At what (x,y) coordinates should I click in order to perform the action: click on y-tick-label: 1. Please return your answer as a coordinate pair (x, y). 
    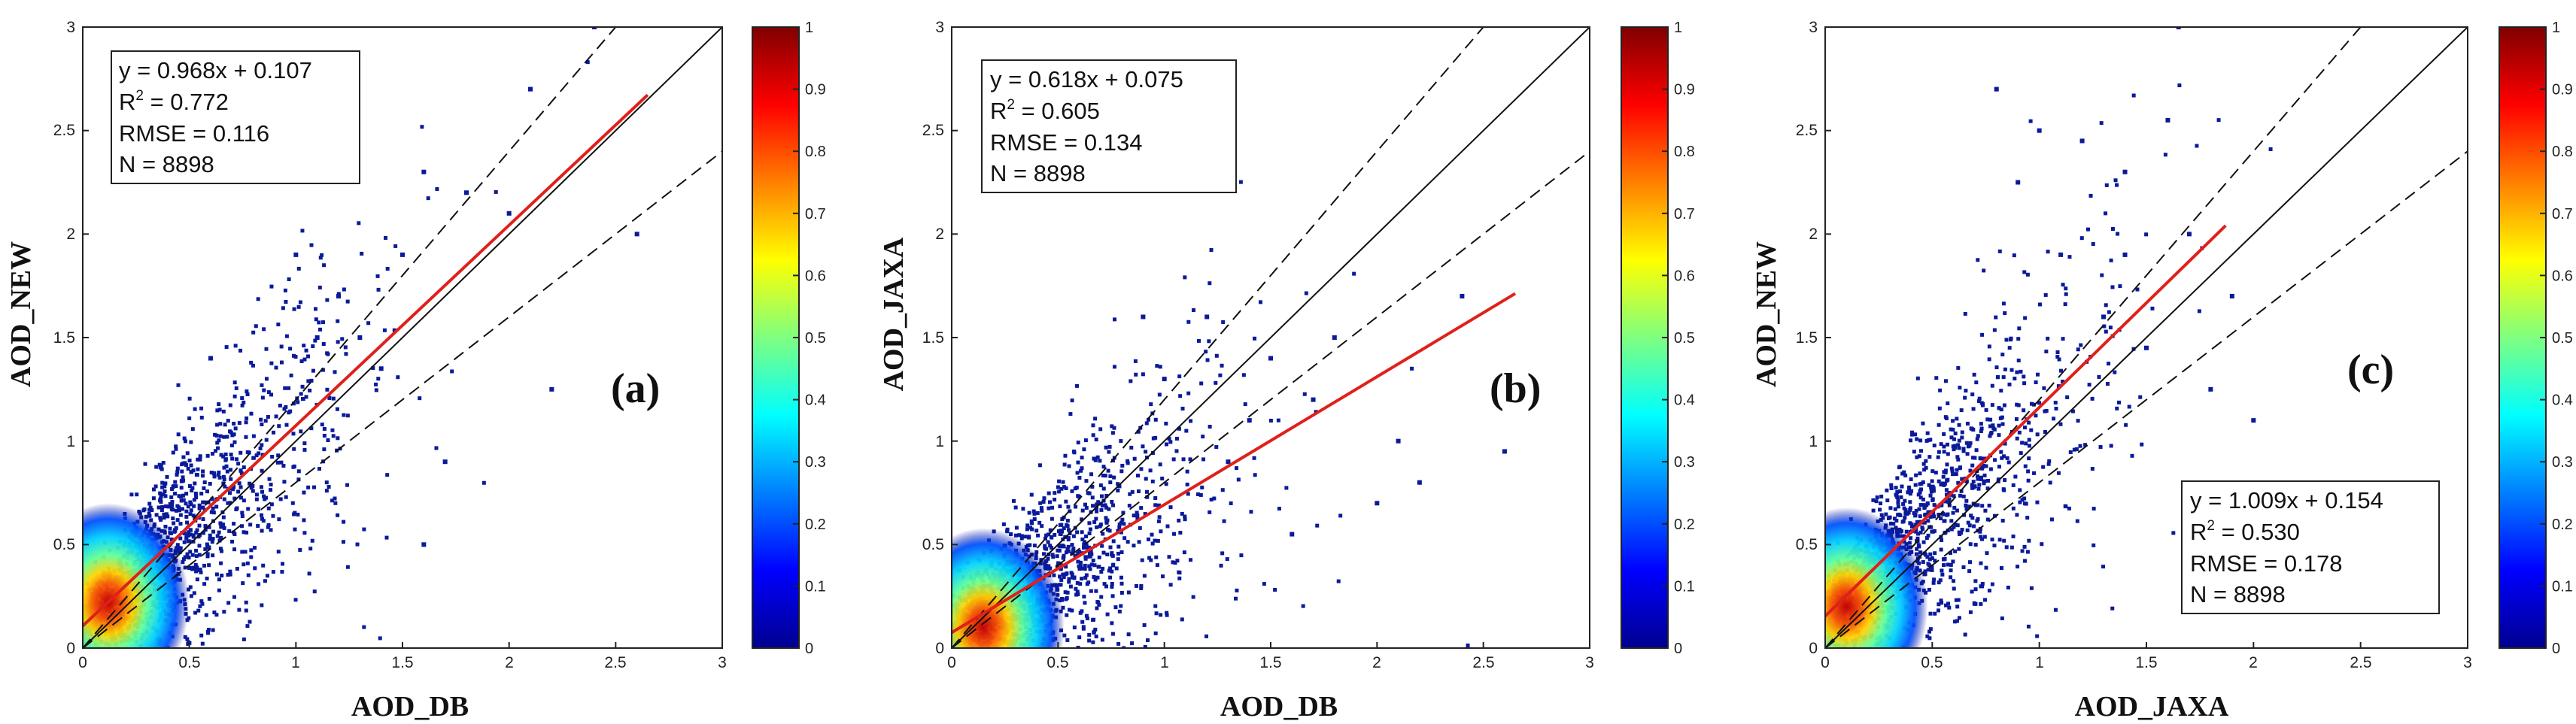
    Looking at the image, I should click on (1814, 441).